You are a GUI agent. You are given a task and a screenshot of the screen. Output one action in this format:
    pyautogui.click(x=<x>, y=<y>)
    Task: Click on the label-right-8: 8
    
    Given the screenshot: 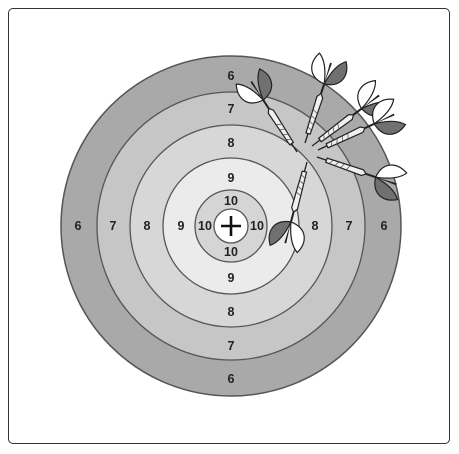 What is the action you would take?
    pyautogui.click(x=315, y=226)
    